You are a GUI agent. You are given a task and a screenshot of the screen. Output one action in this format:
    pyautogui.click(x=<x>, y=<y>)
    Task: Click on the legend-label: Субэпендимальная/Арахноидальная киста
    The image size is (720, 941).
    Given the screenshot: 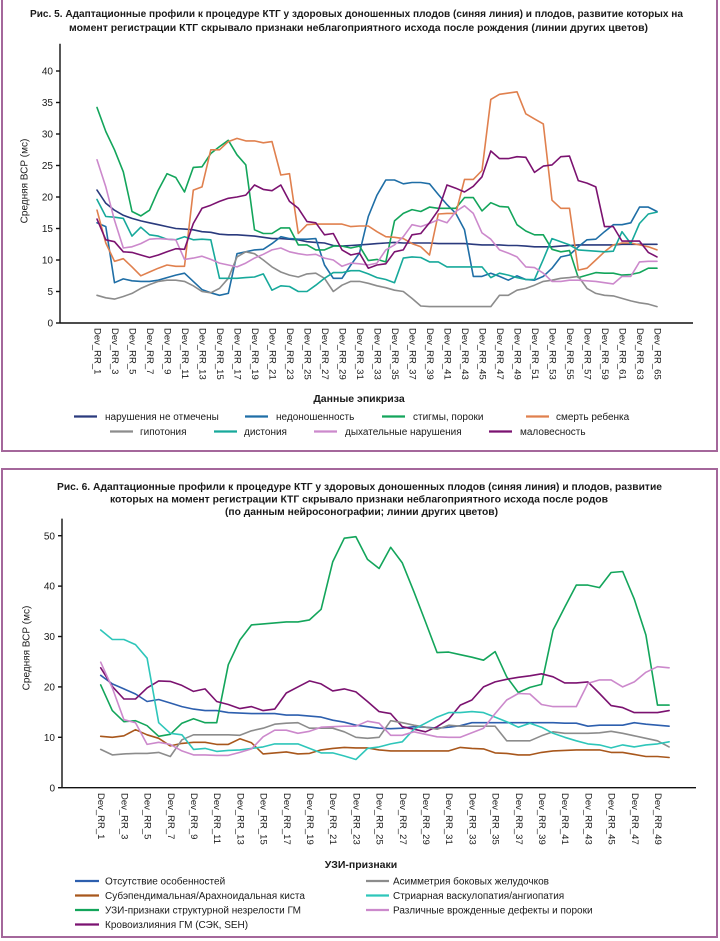 What is the action you would take?
    pyautogui.click(x=205, y=896)
    